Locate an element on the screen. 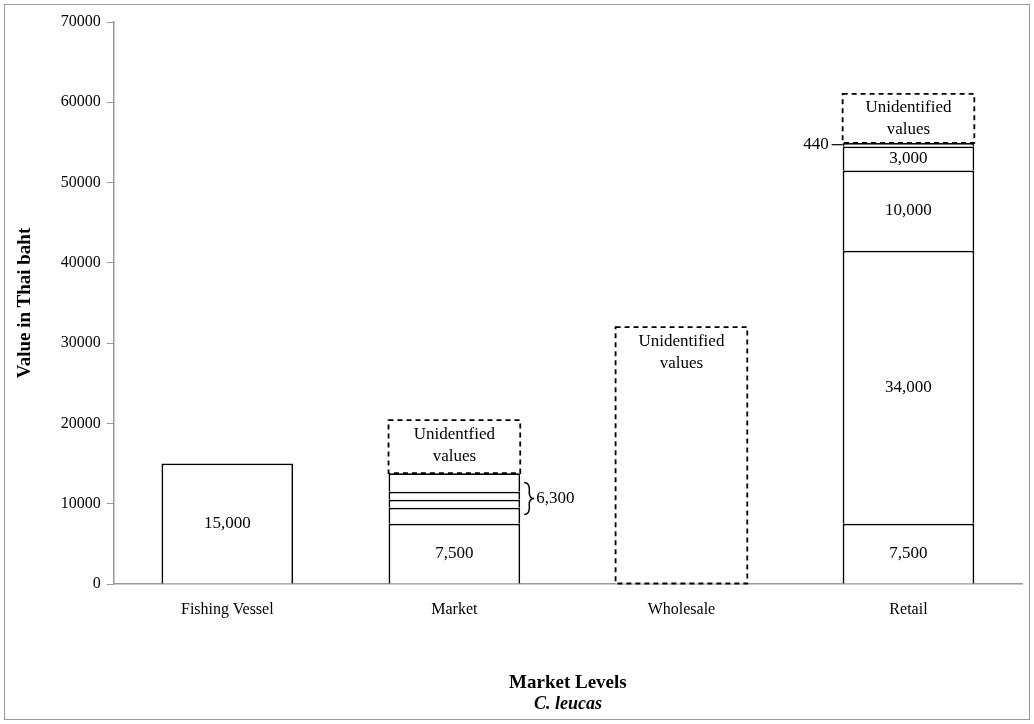 The width and height of the screenshot is (1034, 724). x-tick-label: Retail is located at coordinates (909, 608).